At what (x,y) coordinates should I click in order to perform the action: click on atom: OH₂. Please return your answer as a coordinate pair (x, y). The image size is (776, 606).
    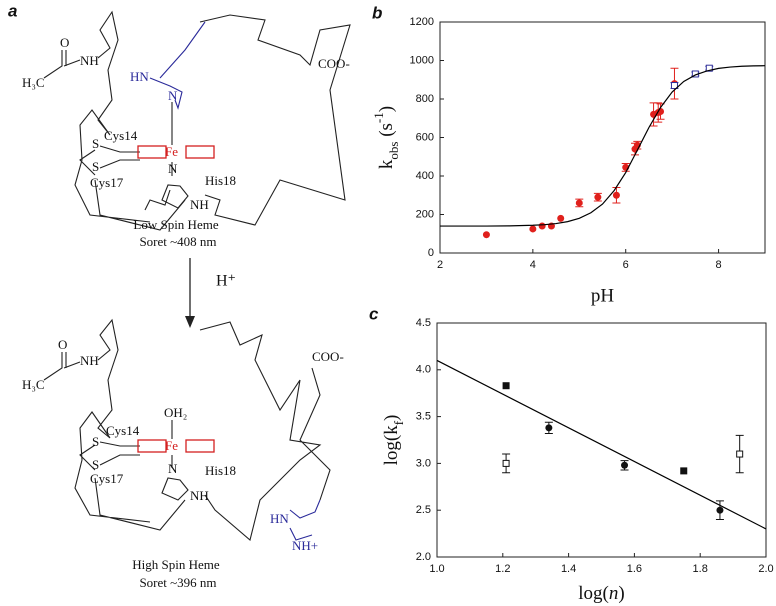
    Looking at the image, I should click on (175, 412).